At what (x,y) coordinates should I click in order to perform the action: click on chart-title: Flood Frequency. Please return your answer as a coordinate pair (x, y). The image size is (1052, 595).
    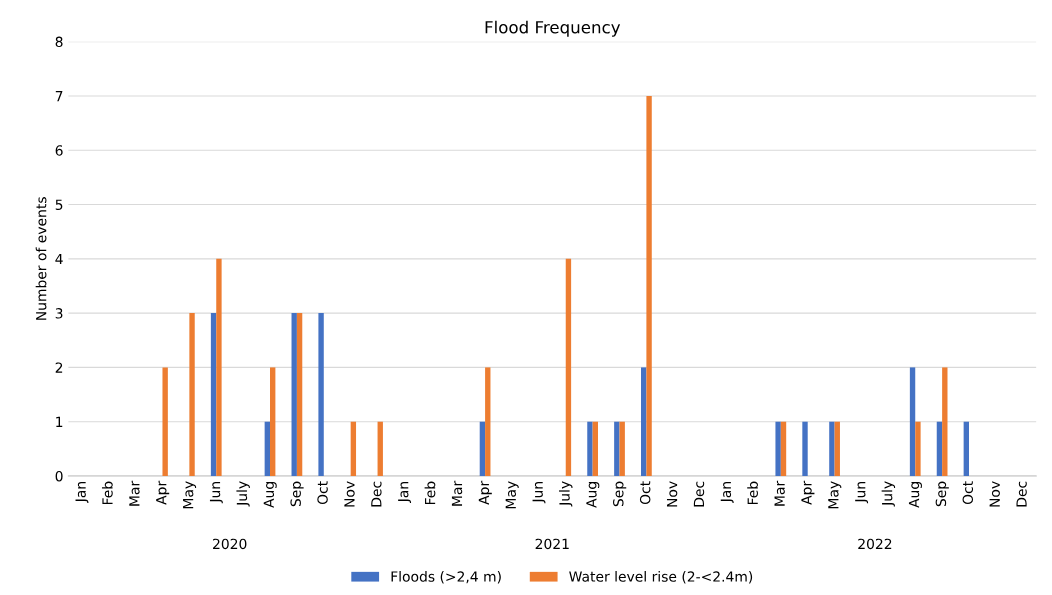
    Looking at the image, I should click on (553, 28).